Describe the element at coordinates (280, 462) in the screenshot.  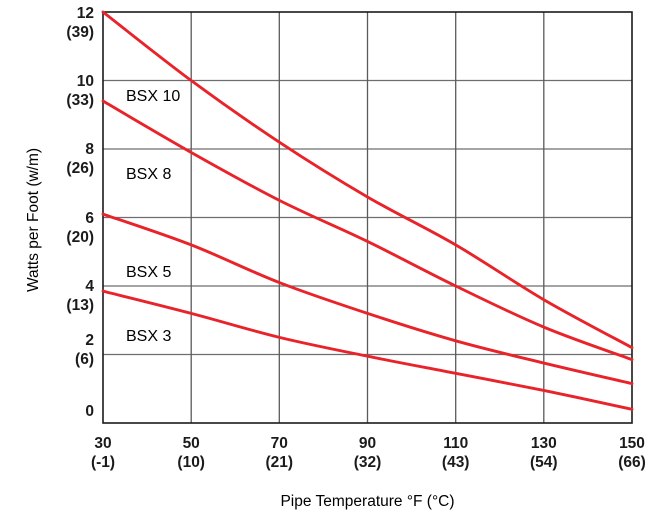
I see `x-tick-secondary-70: (21)` at that location.